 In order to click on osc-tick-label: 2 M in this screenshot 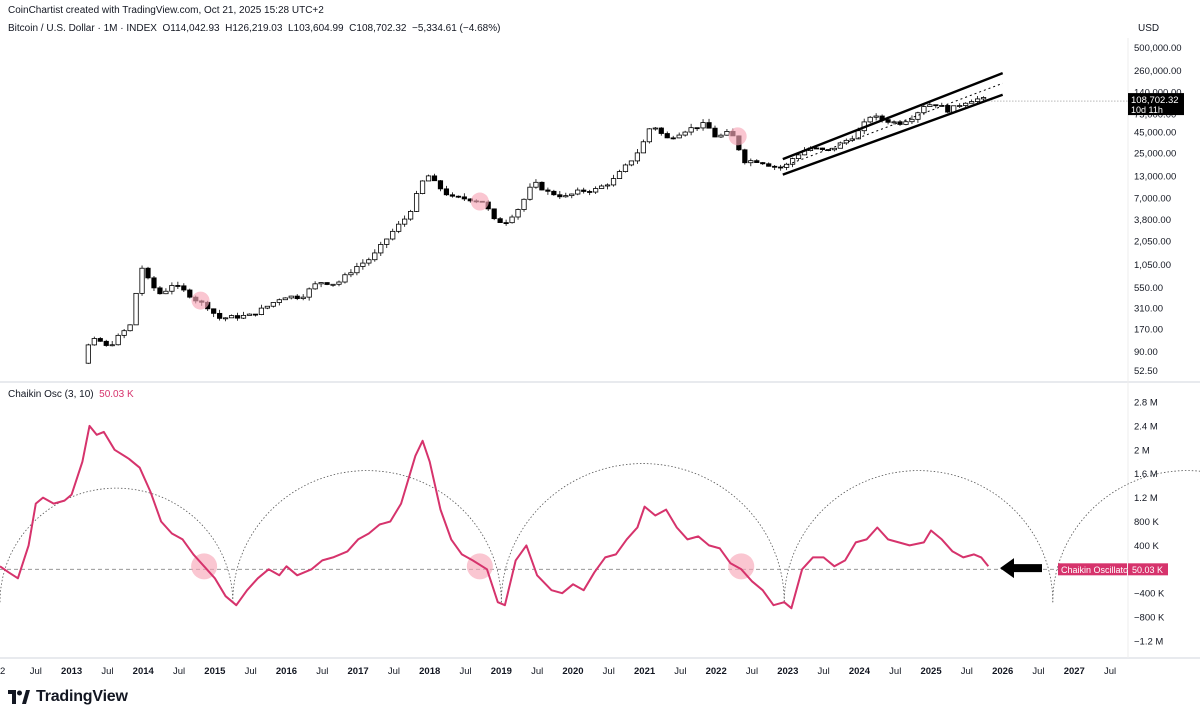, I will do `click(1142, 450)`.